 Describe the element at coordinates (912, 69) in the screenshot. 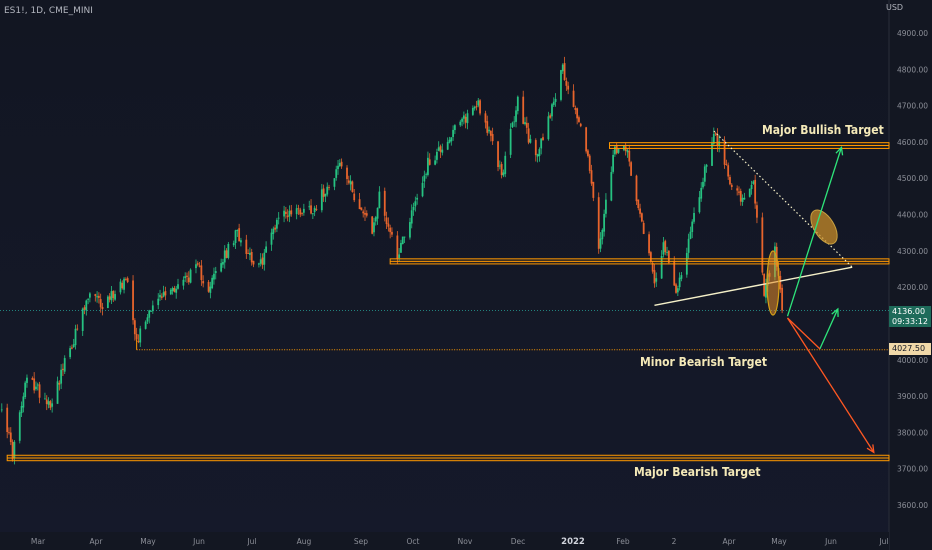

I see `y-tick-label: 4800.00` at that location.